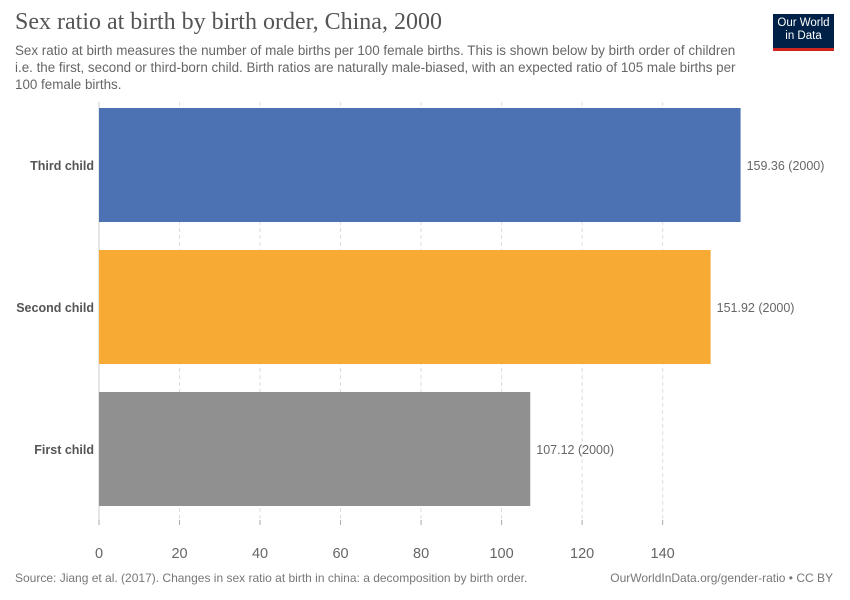 The height and width of the screenshot is (600, 850). Describe the element at coordinates (803, 36) in the screenshot. I see `logo-line-2: in Data` at that location.